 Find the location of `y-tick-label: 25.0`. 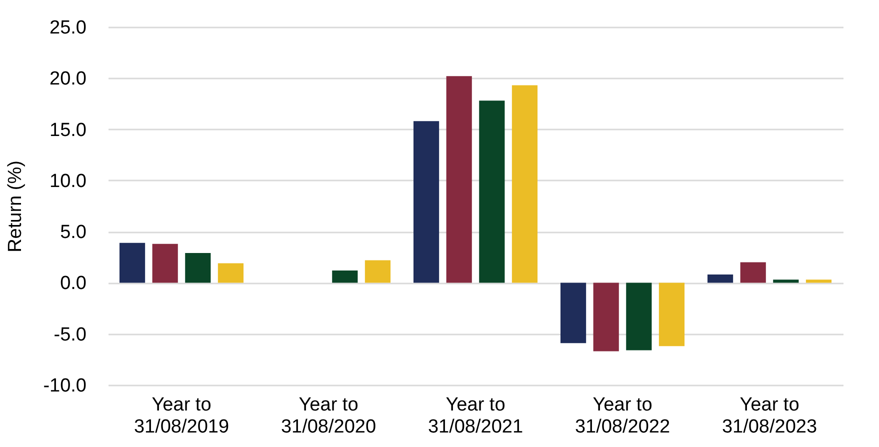

y-tick-label: 25.0 is located at coordinates (68, 28).